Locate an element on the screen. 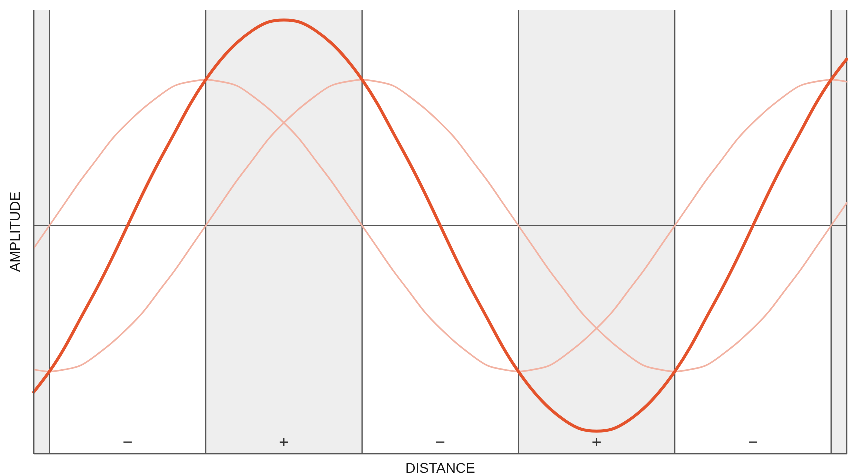 The image size is (848, 476). y-axis-title: AMPLITUDE is located at coordinates (15, 232).